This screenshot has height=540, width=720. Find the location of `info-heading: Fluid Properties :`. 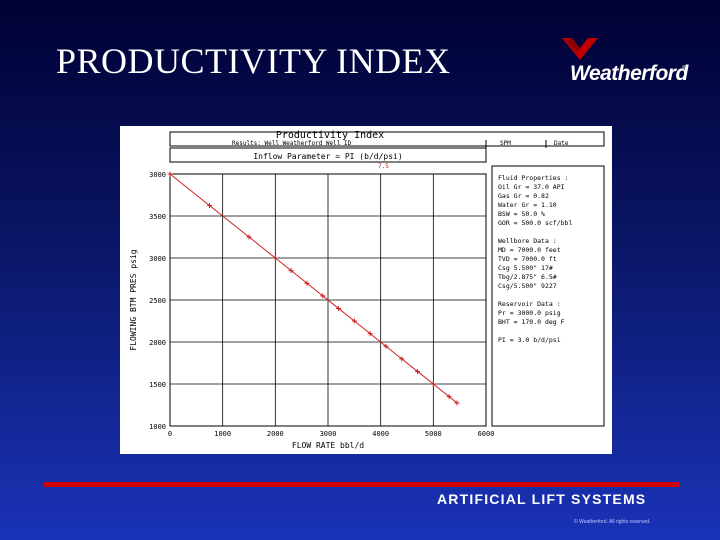

info-heading: Fluid Properties : is located at coordinates (533, 178).